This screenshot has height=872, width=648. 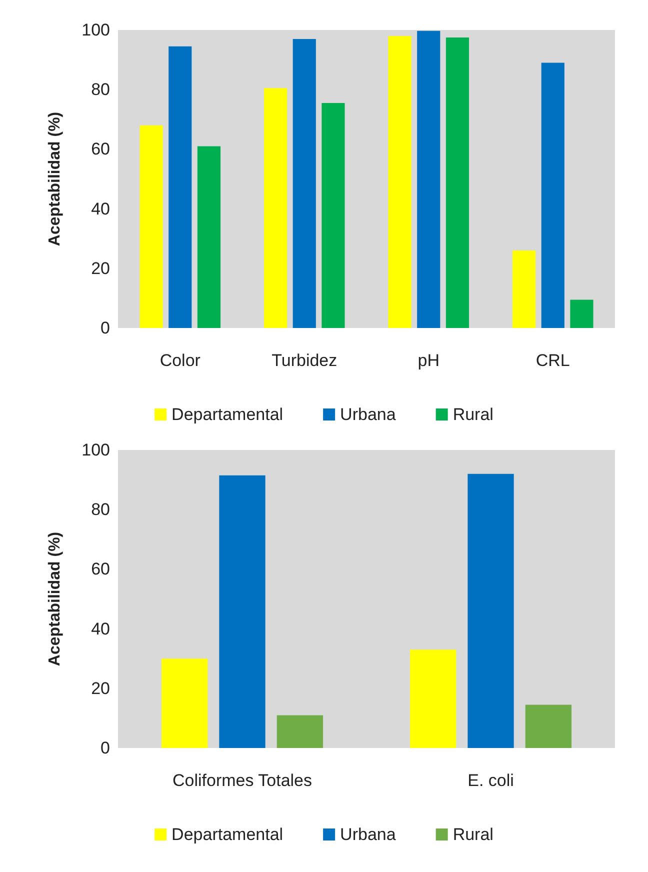 I want to click on x-tick-label: Color, so click(x=180, y=360).